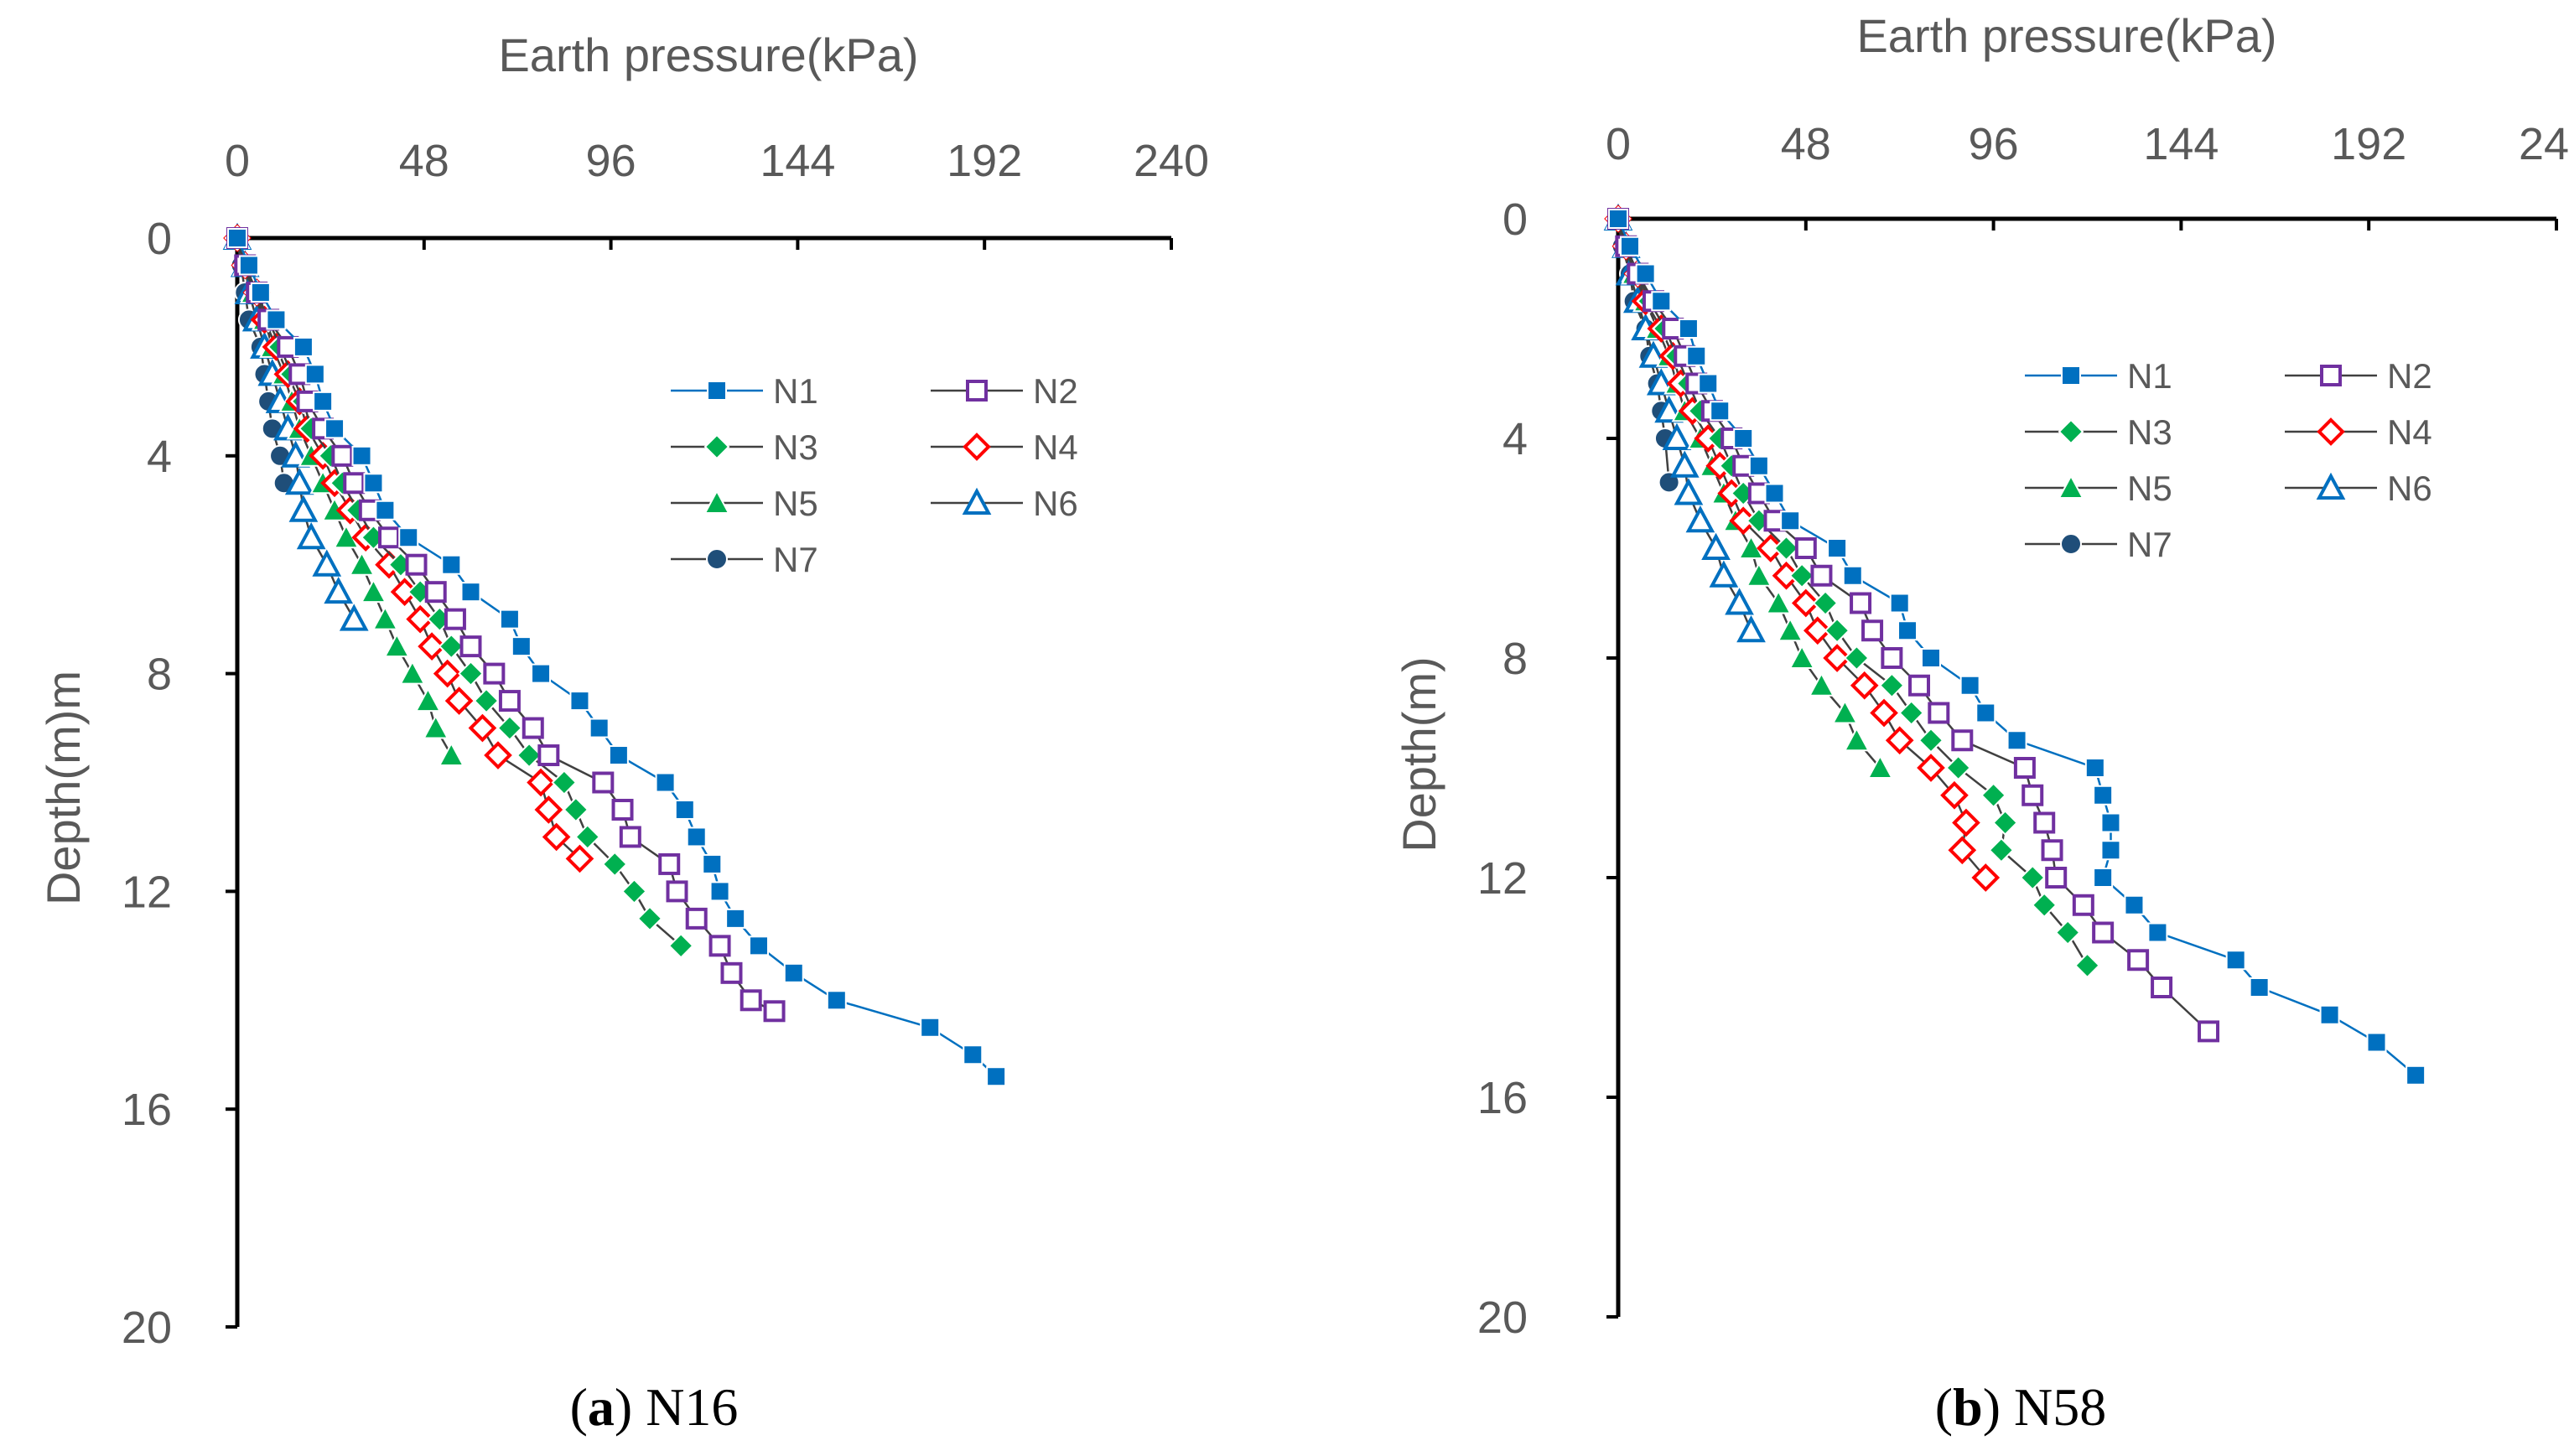 The width and height of the screenshot is (2569, 1456). Describe the element at coordinates (159, 239) in the screenshot. I see `y-tick-label: 0` at that location.